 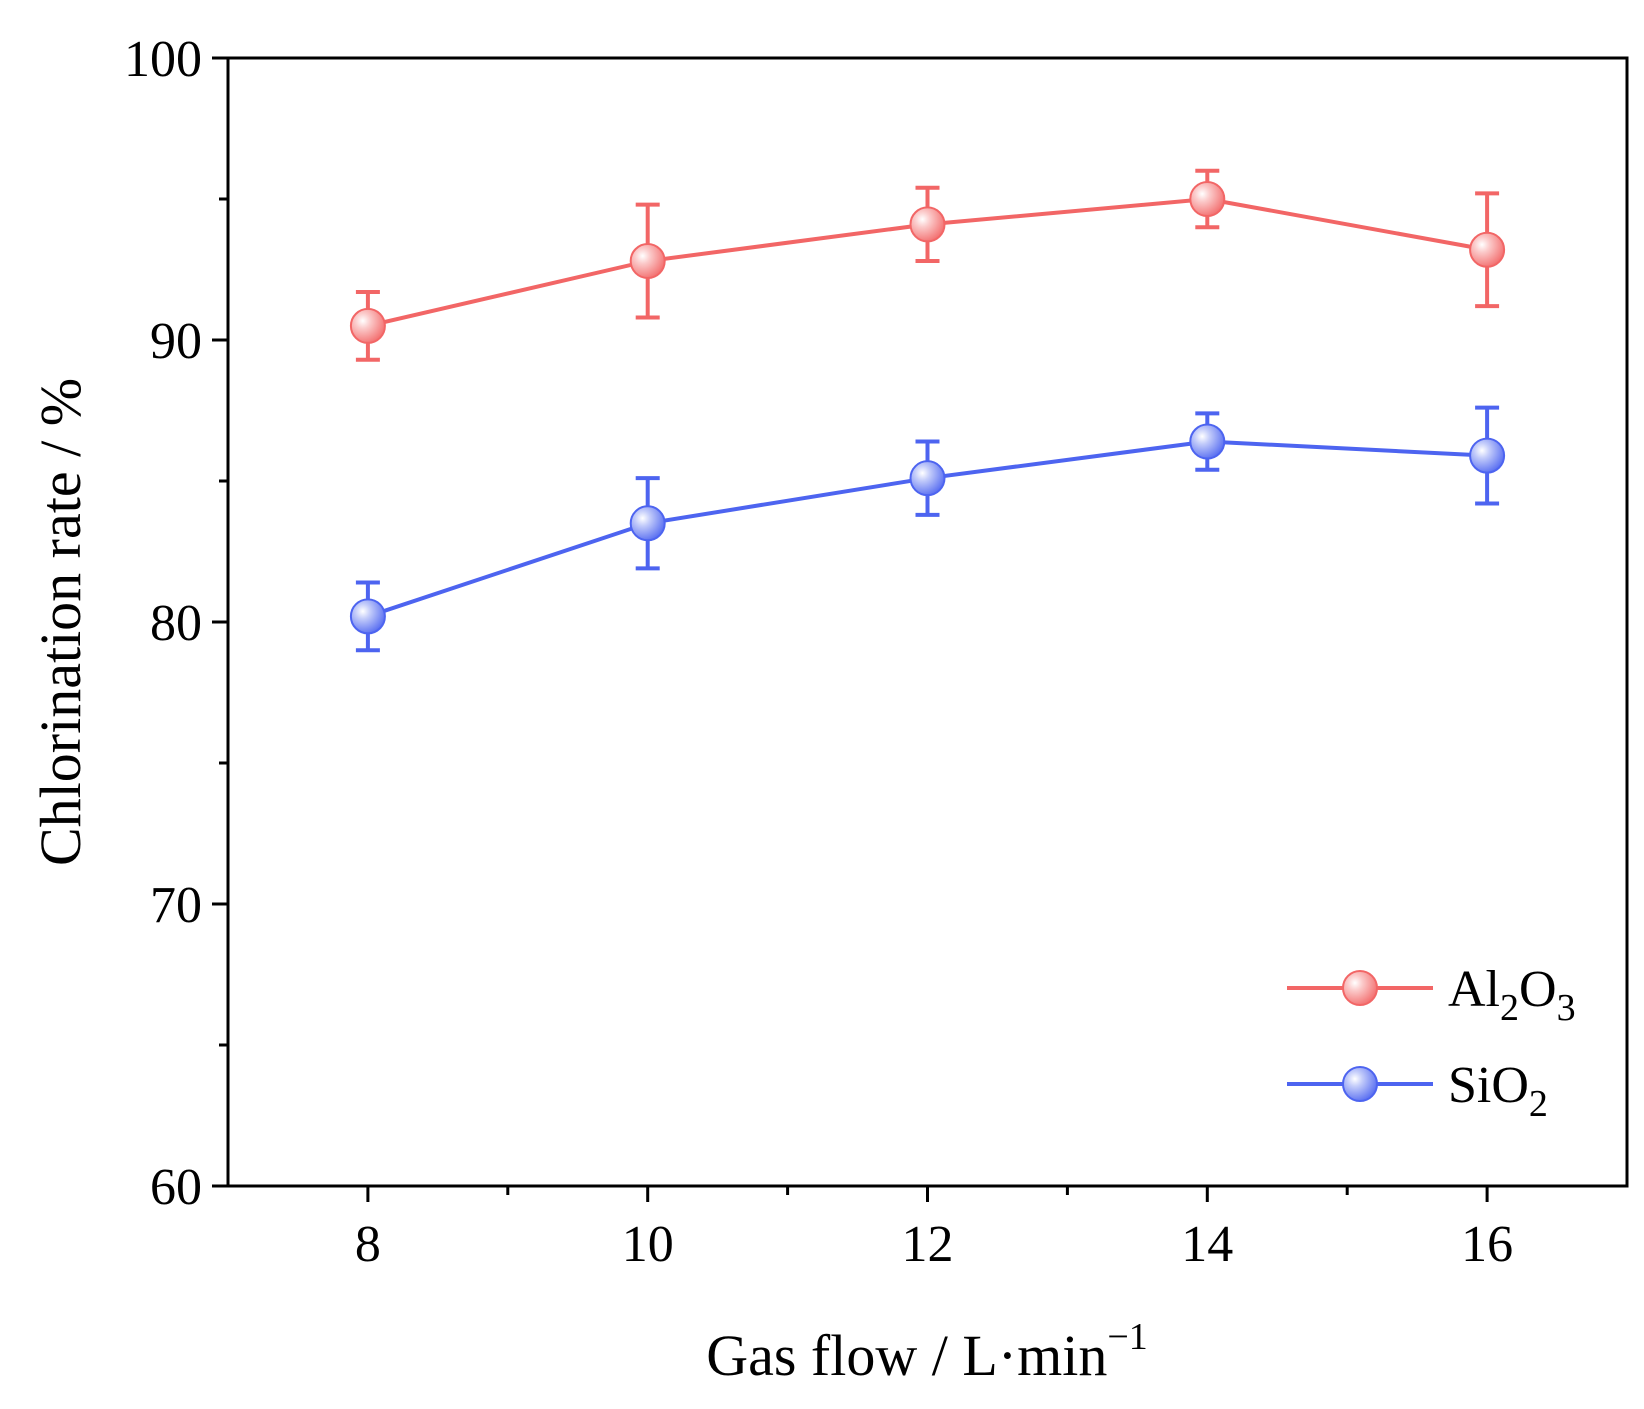 I want to click on y-tick-label: 60, so click(x=176, y=1187).